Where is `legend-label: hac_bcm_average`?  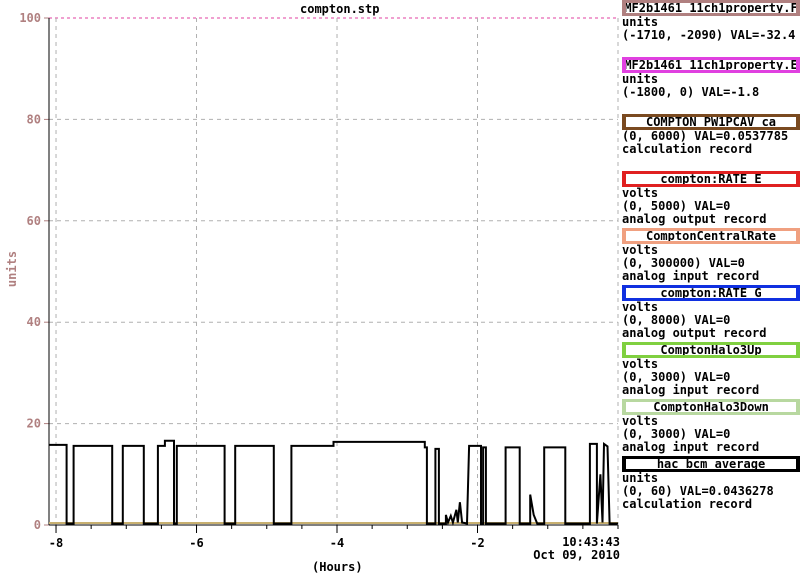
legend-label: hac_bcm_average is located at coordinates (711, 464).